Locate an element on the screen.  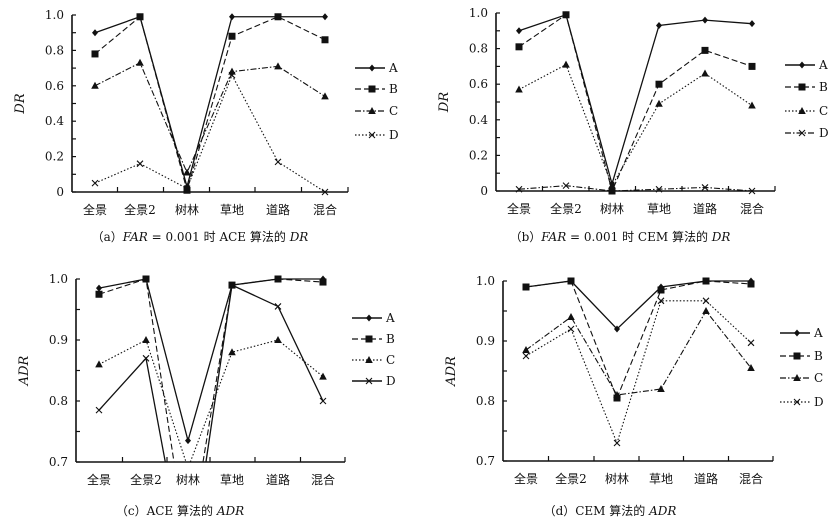
y-tick-label: 0.2 is located at coordinates (54, 157).